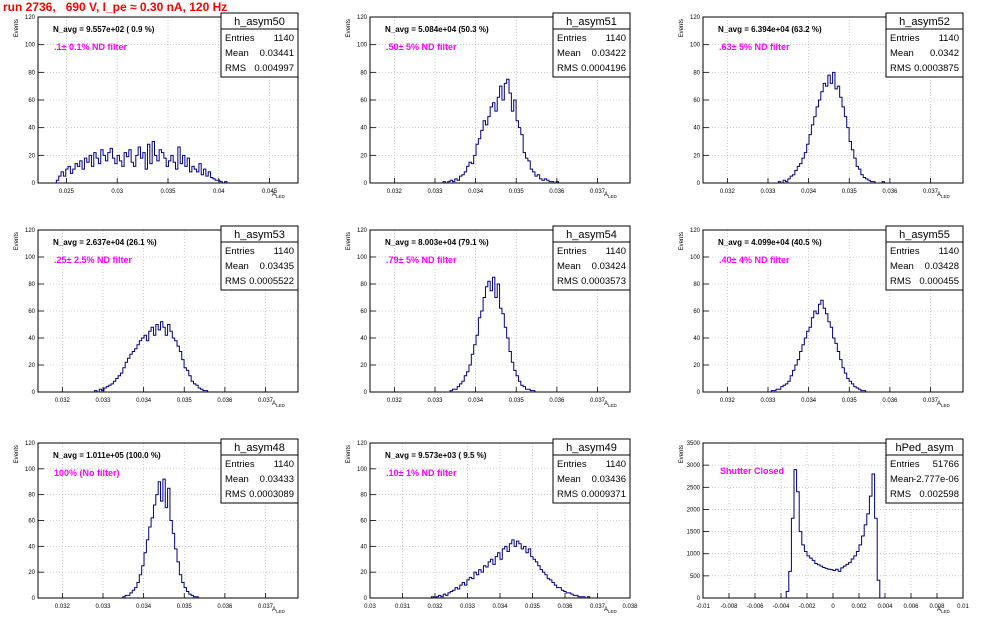  Describe the element at coordinates (277, 479) in the screenshot. I see `stats-value: 0.03433` at that location.